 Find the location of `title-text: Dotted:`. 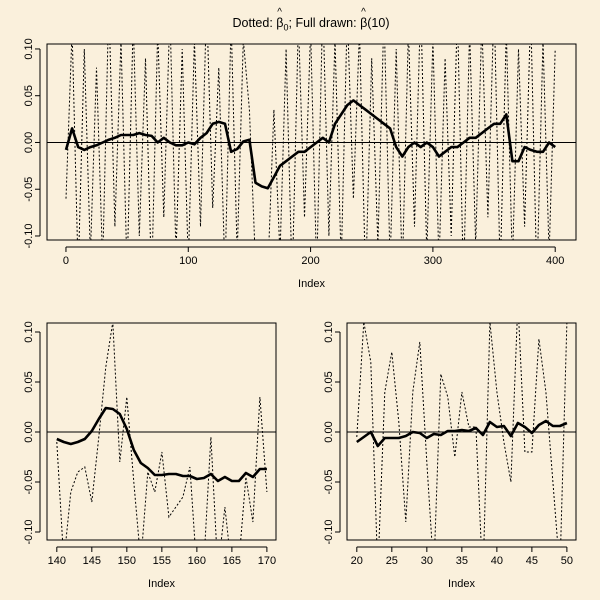

title-text: Dotted: is located at coordinates (254, 23).